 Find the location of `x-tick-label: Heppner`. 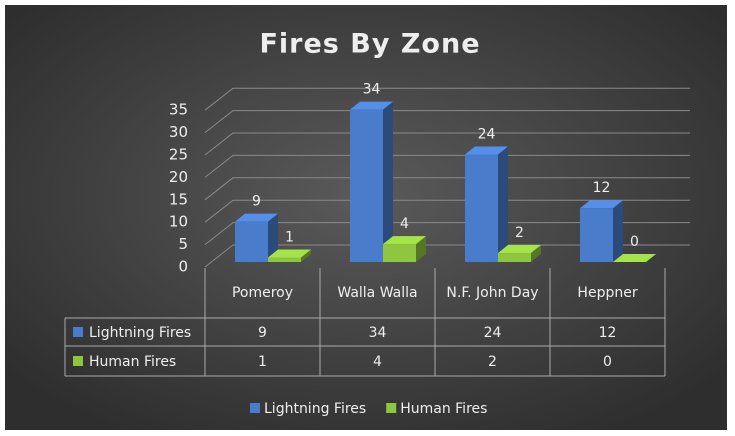

x-tick-label: Heppner is located at coordinates (607, 293).